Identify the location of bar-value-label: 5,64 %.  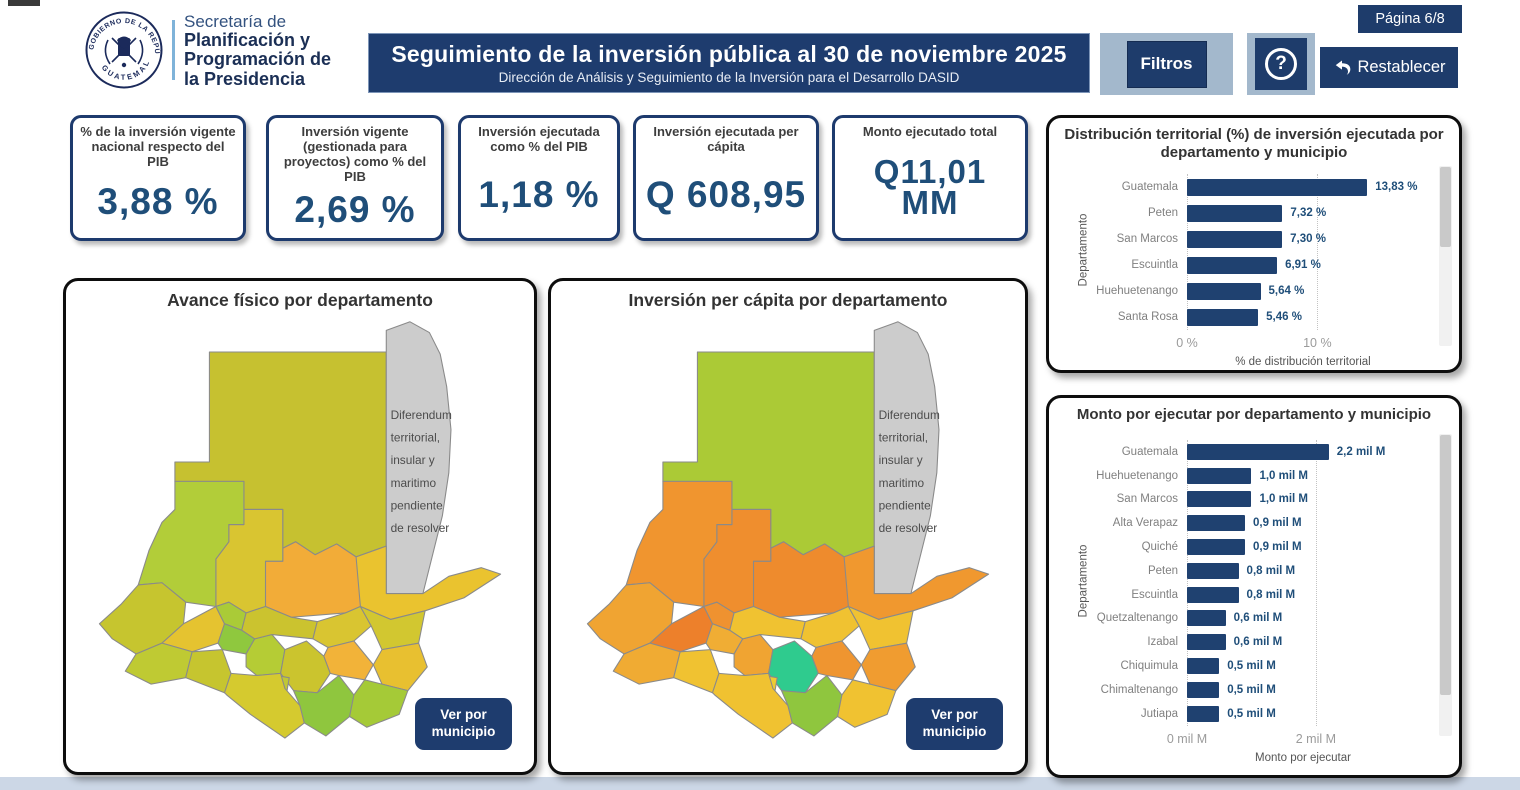
(1286, 291).